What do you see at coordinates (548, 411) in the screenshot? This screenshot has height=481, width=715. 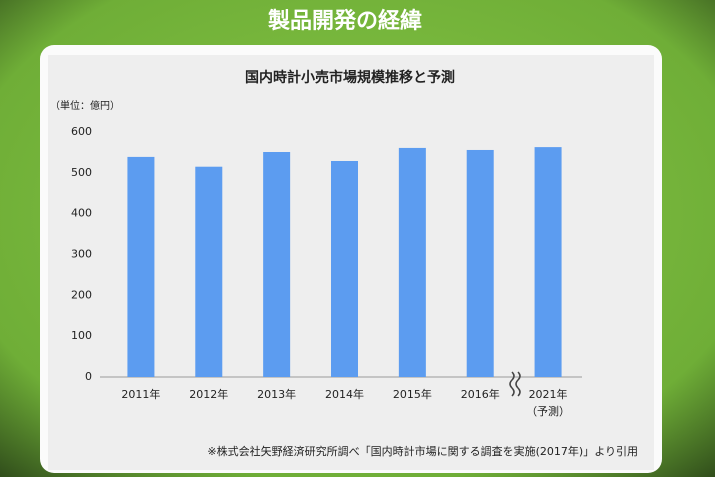 I see `forecast-note: （予測）` at bounding box center [548, 411].